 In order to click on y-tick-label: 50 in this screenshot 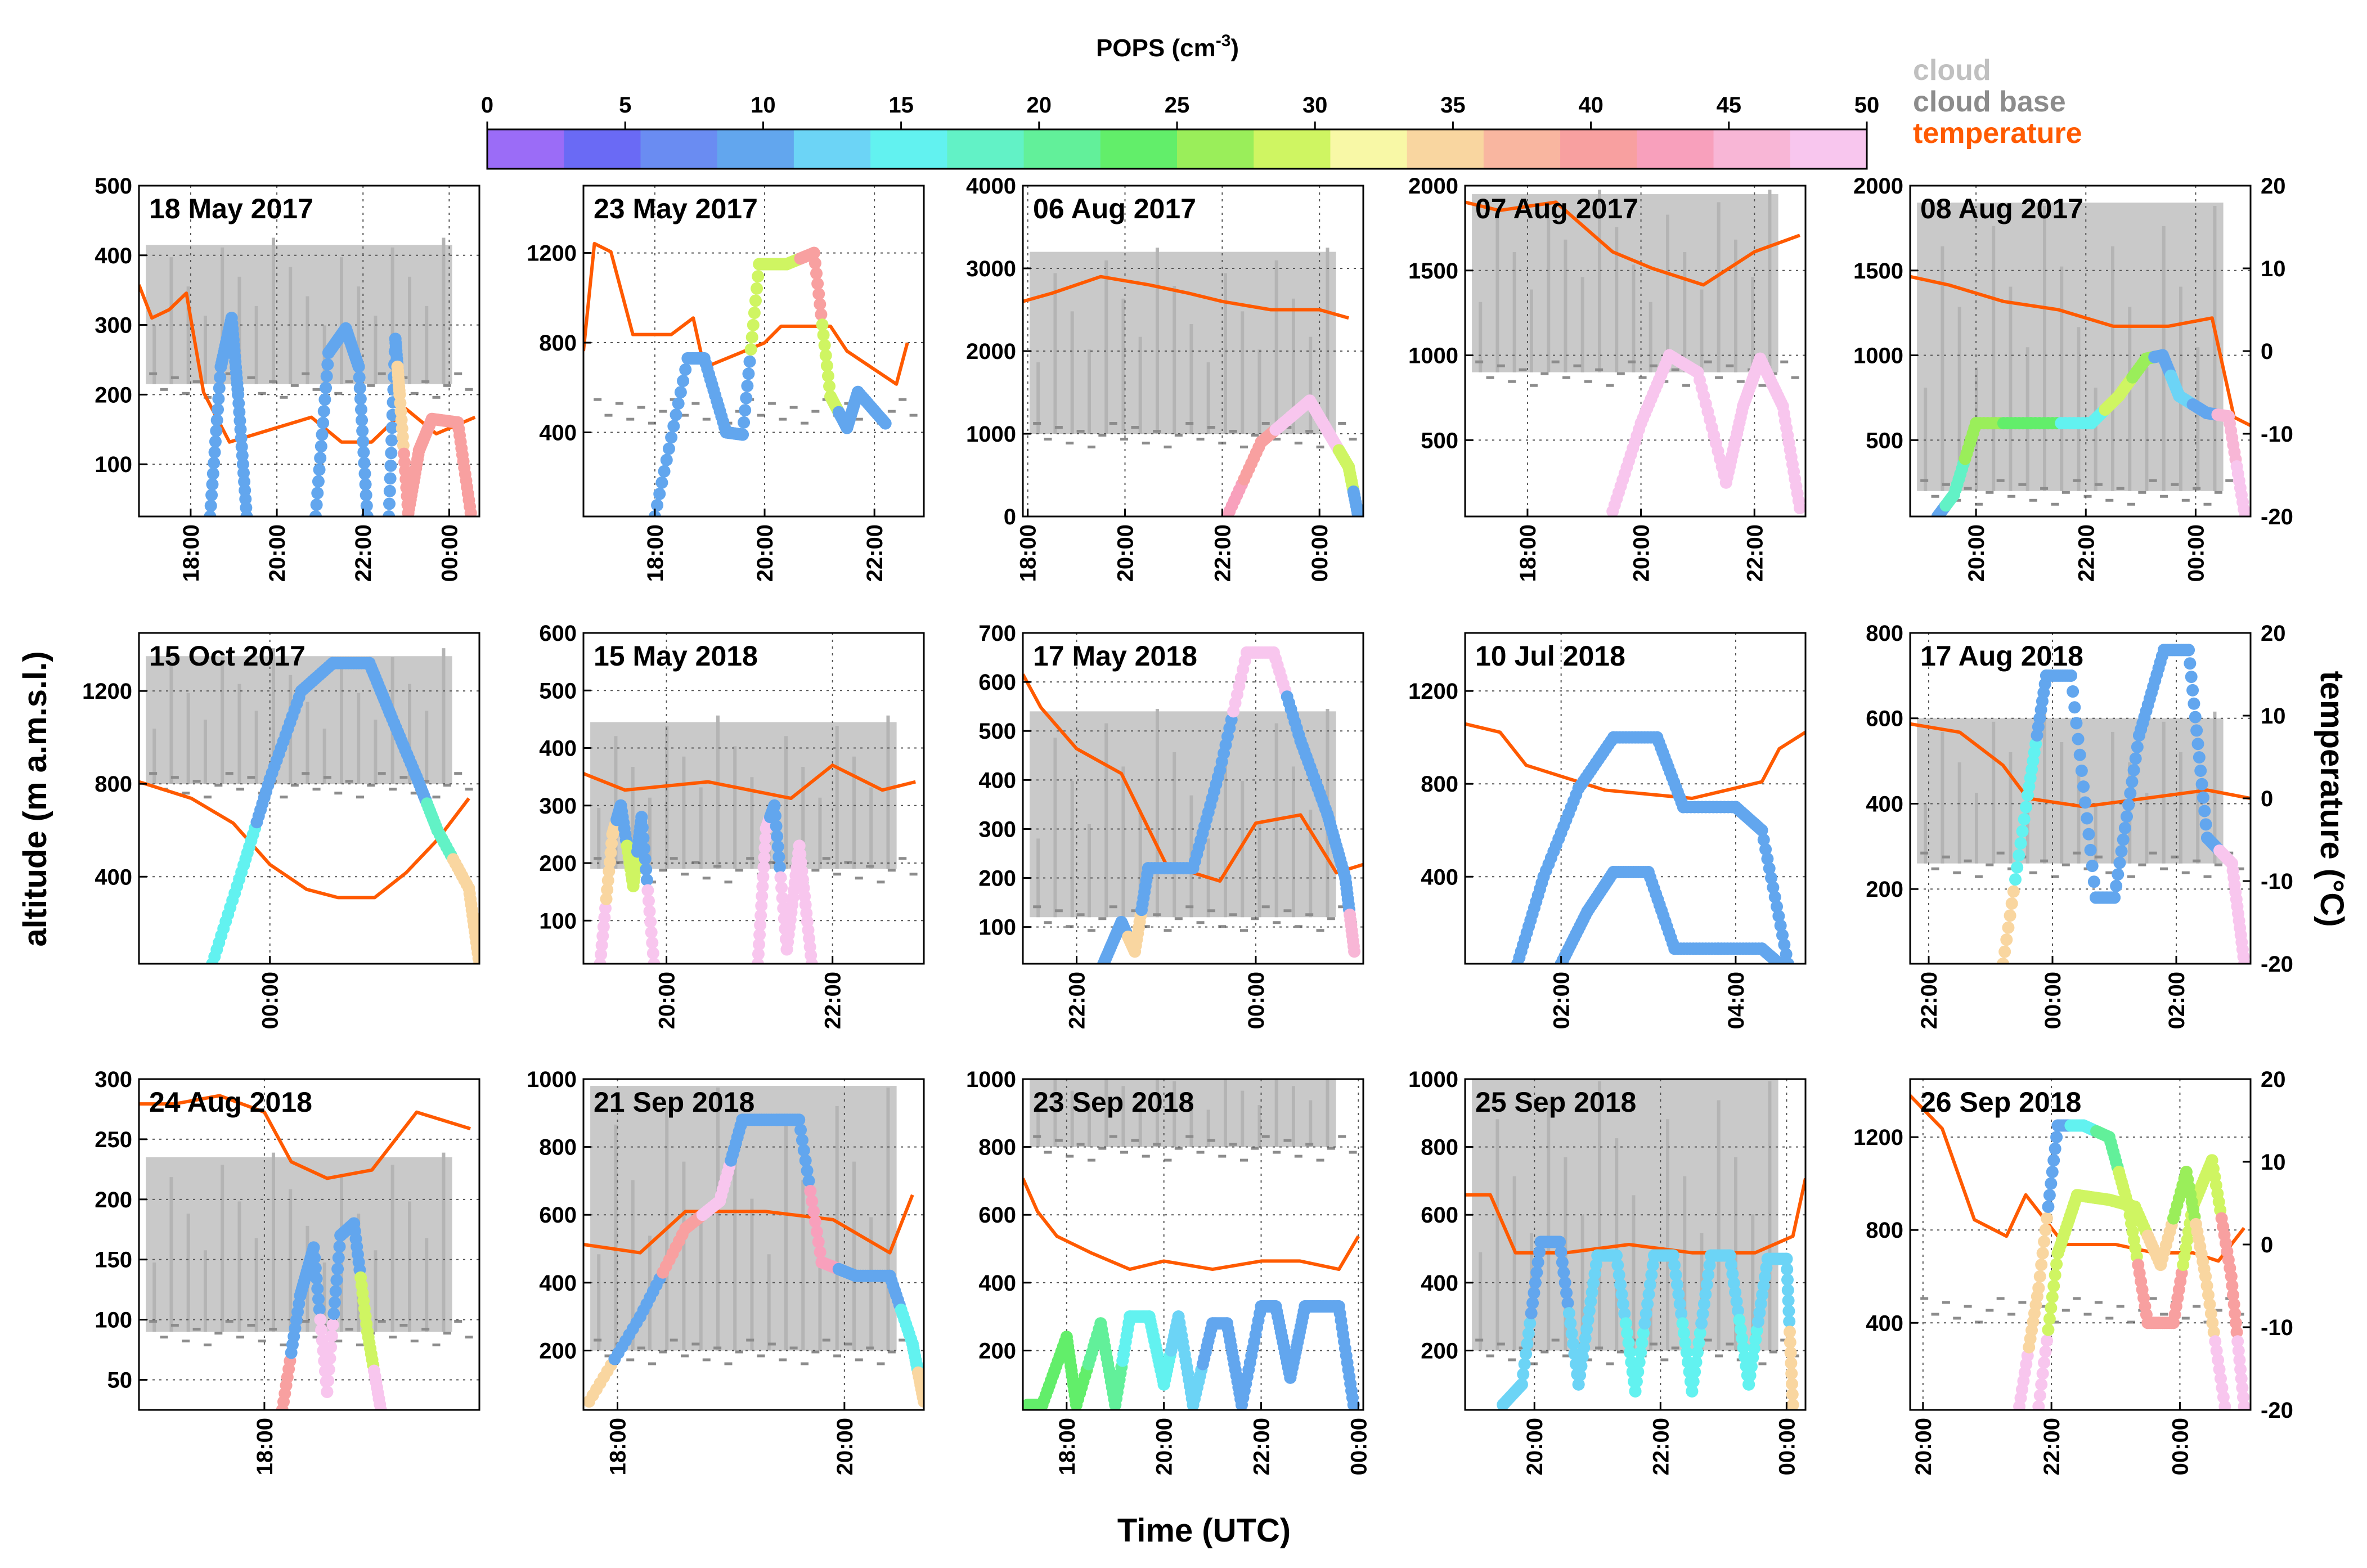, I will do `click(120, 1380)`.